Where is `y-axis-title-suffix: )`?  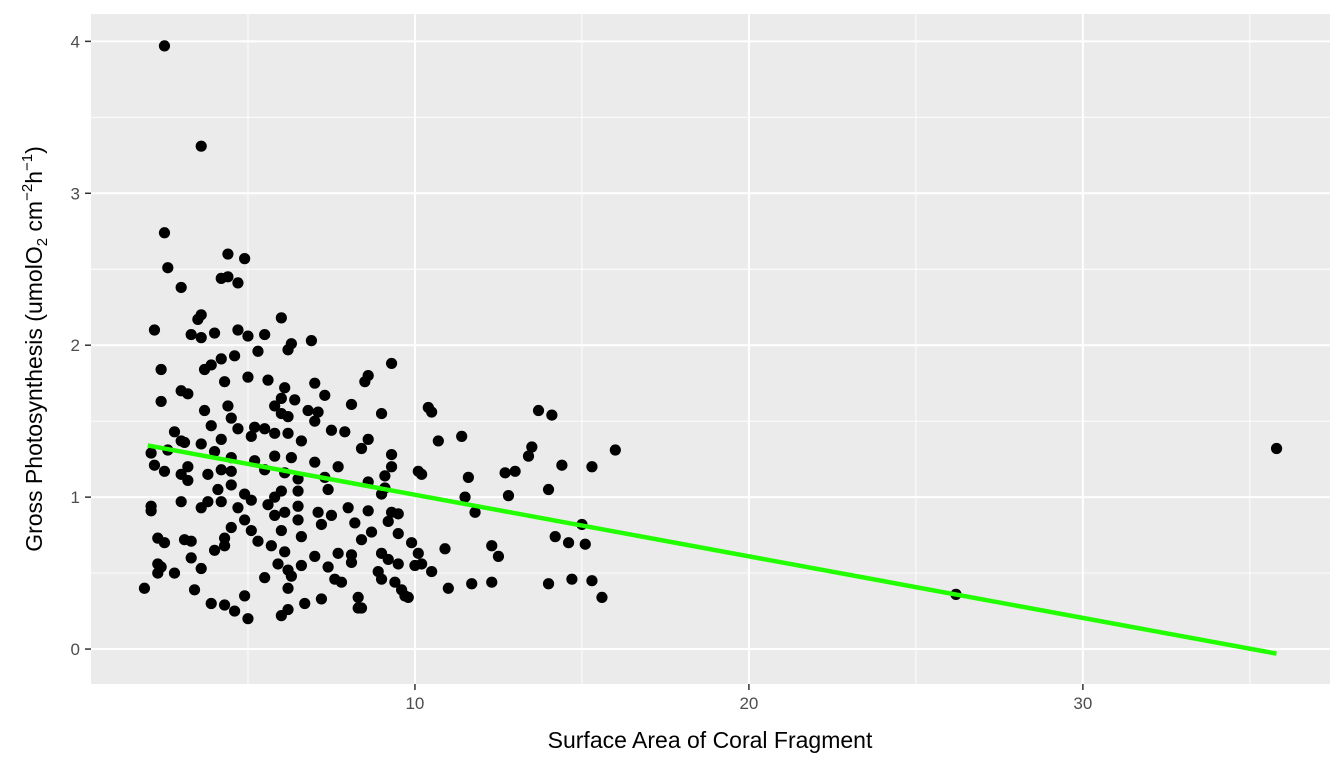
y-axis-title-suffix: ) is located at coordinates (34, 150).